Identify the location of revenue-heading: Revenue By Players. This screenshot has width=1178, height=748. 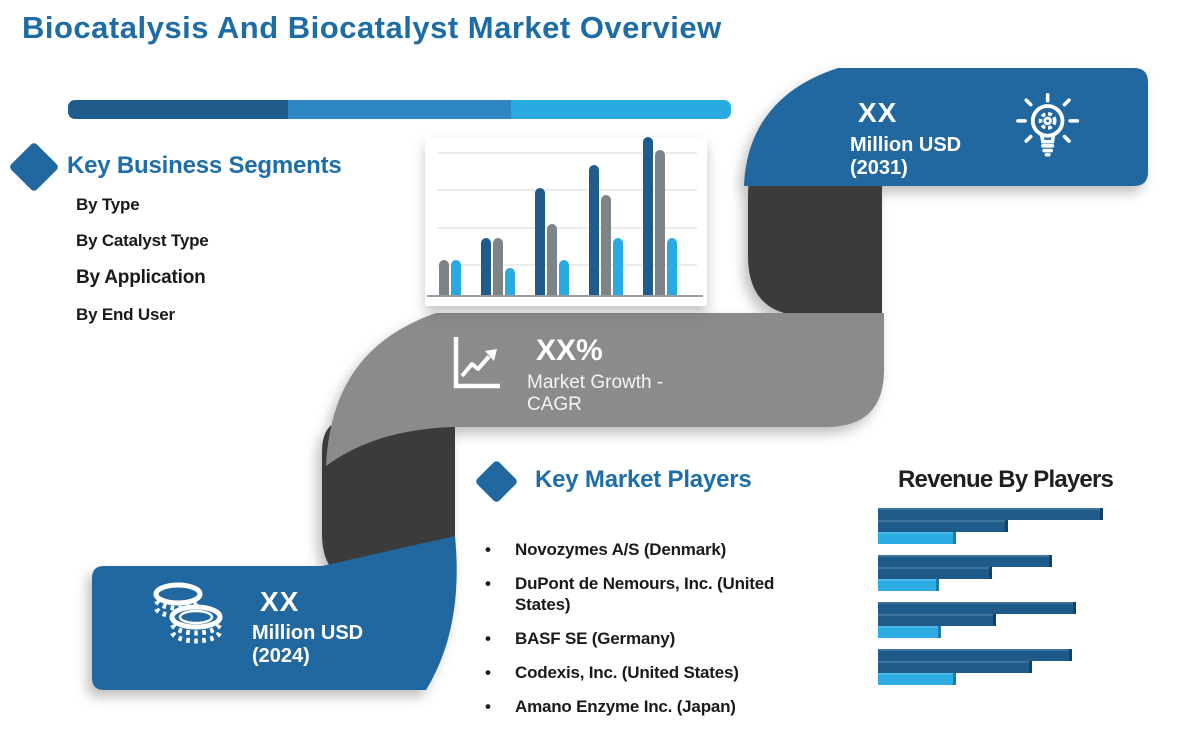
(1006, 479).